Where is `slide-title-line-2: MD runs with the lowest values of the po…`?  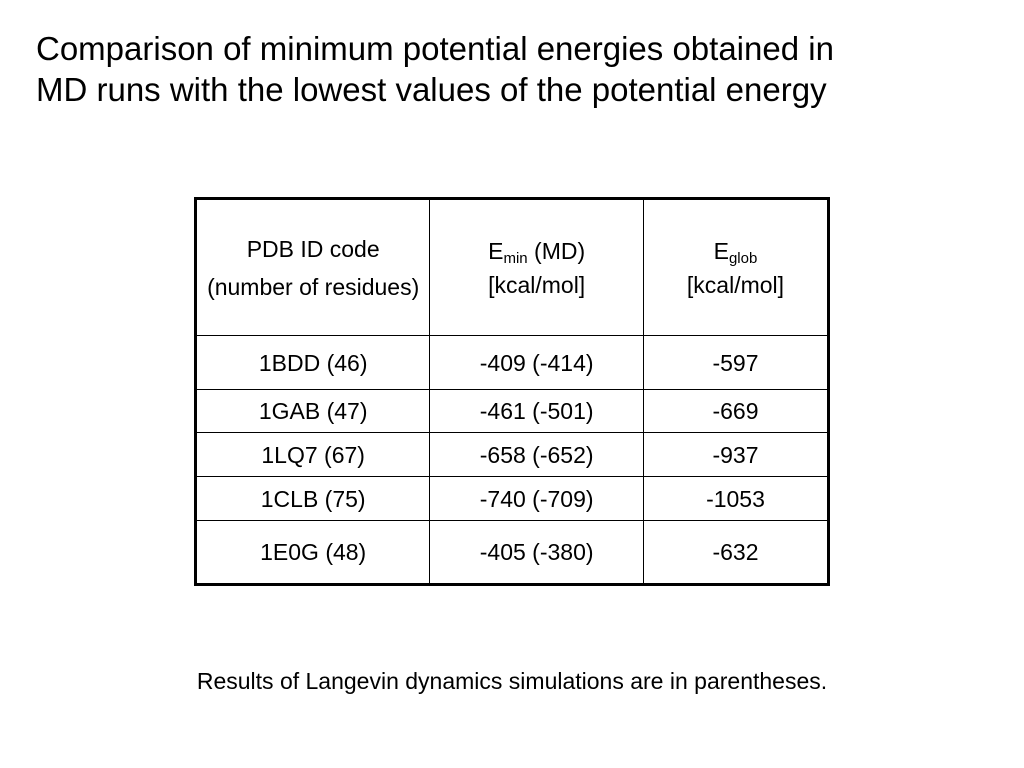
slide-title-line-2: MD runs with the lowest values of the po… is located at coordinates (431, 89).